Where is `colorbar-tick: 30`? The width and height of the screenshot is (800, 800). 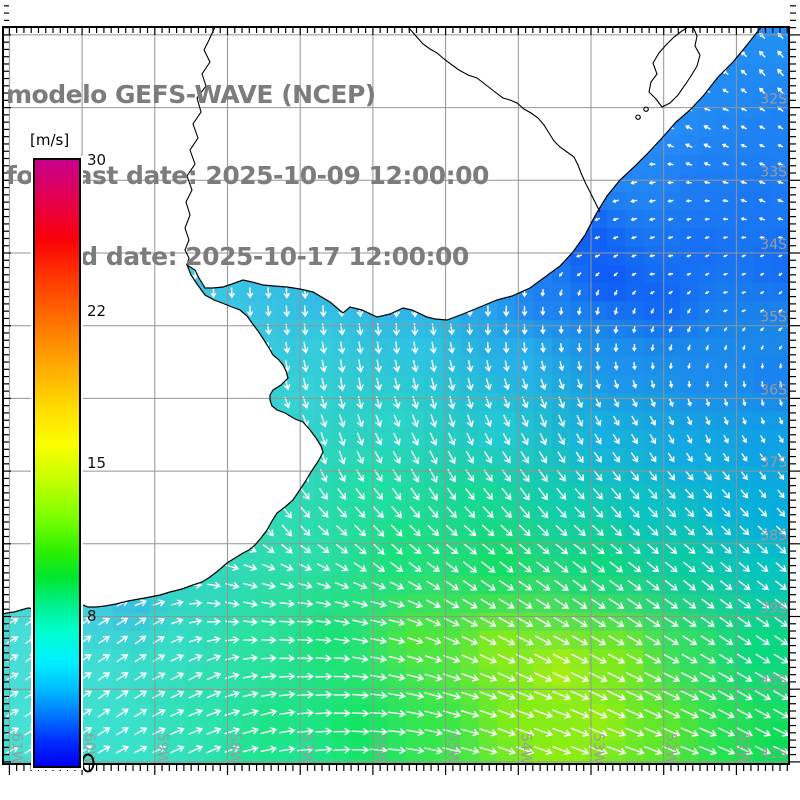 colorbar-tick: 30 is located at coordinates (97, 160).